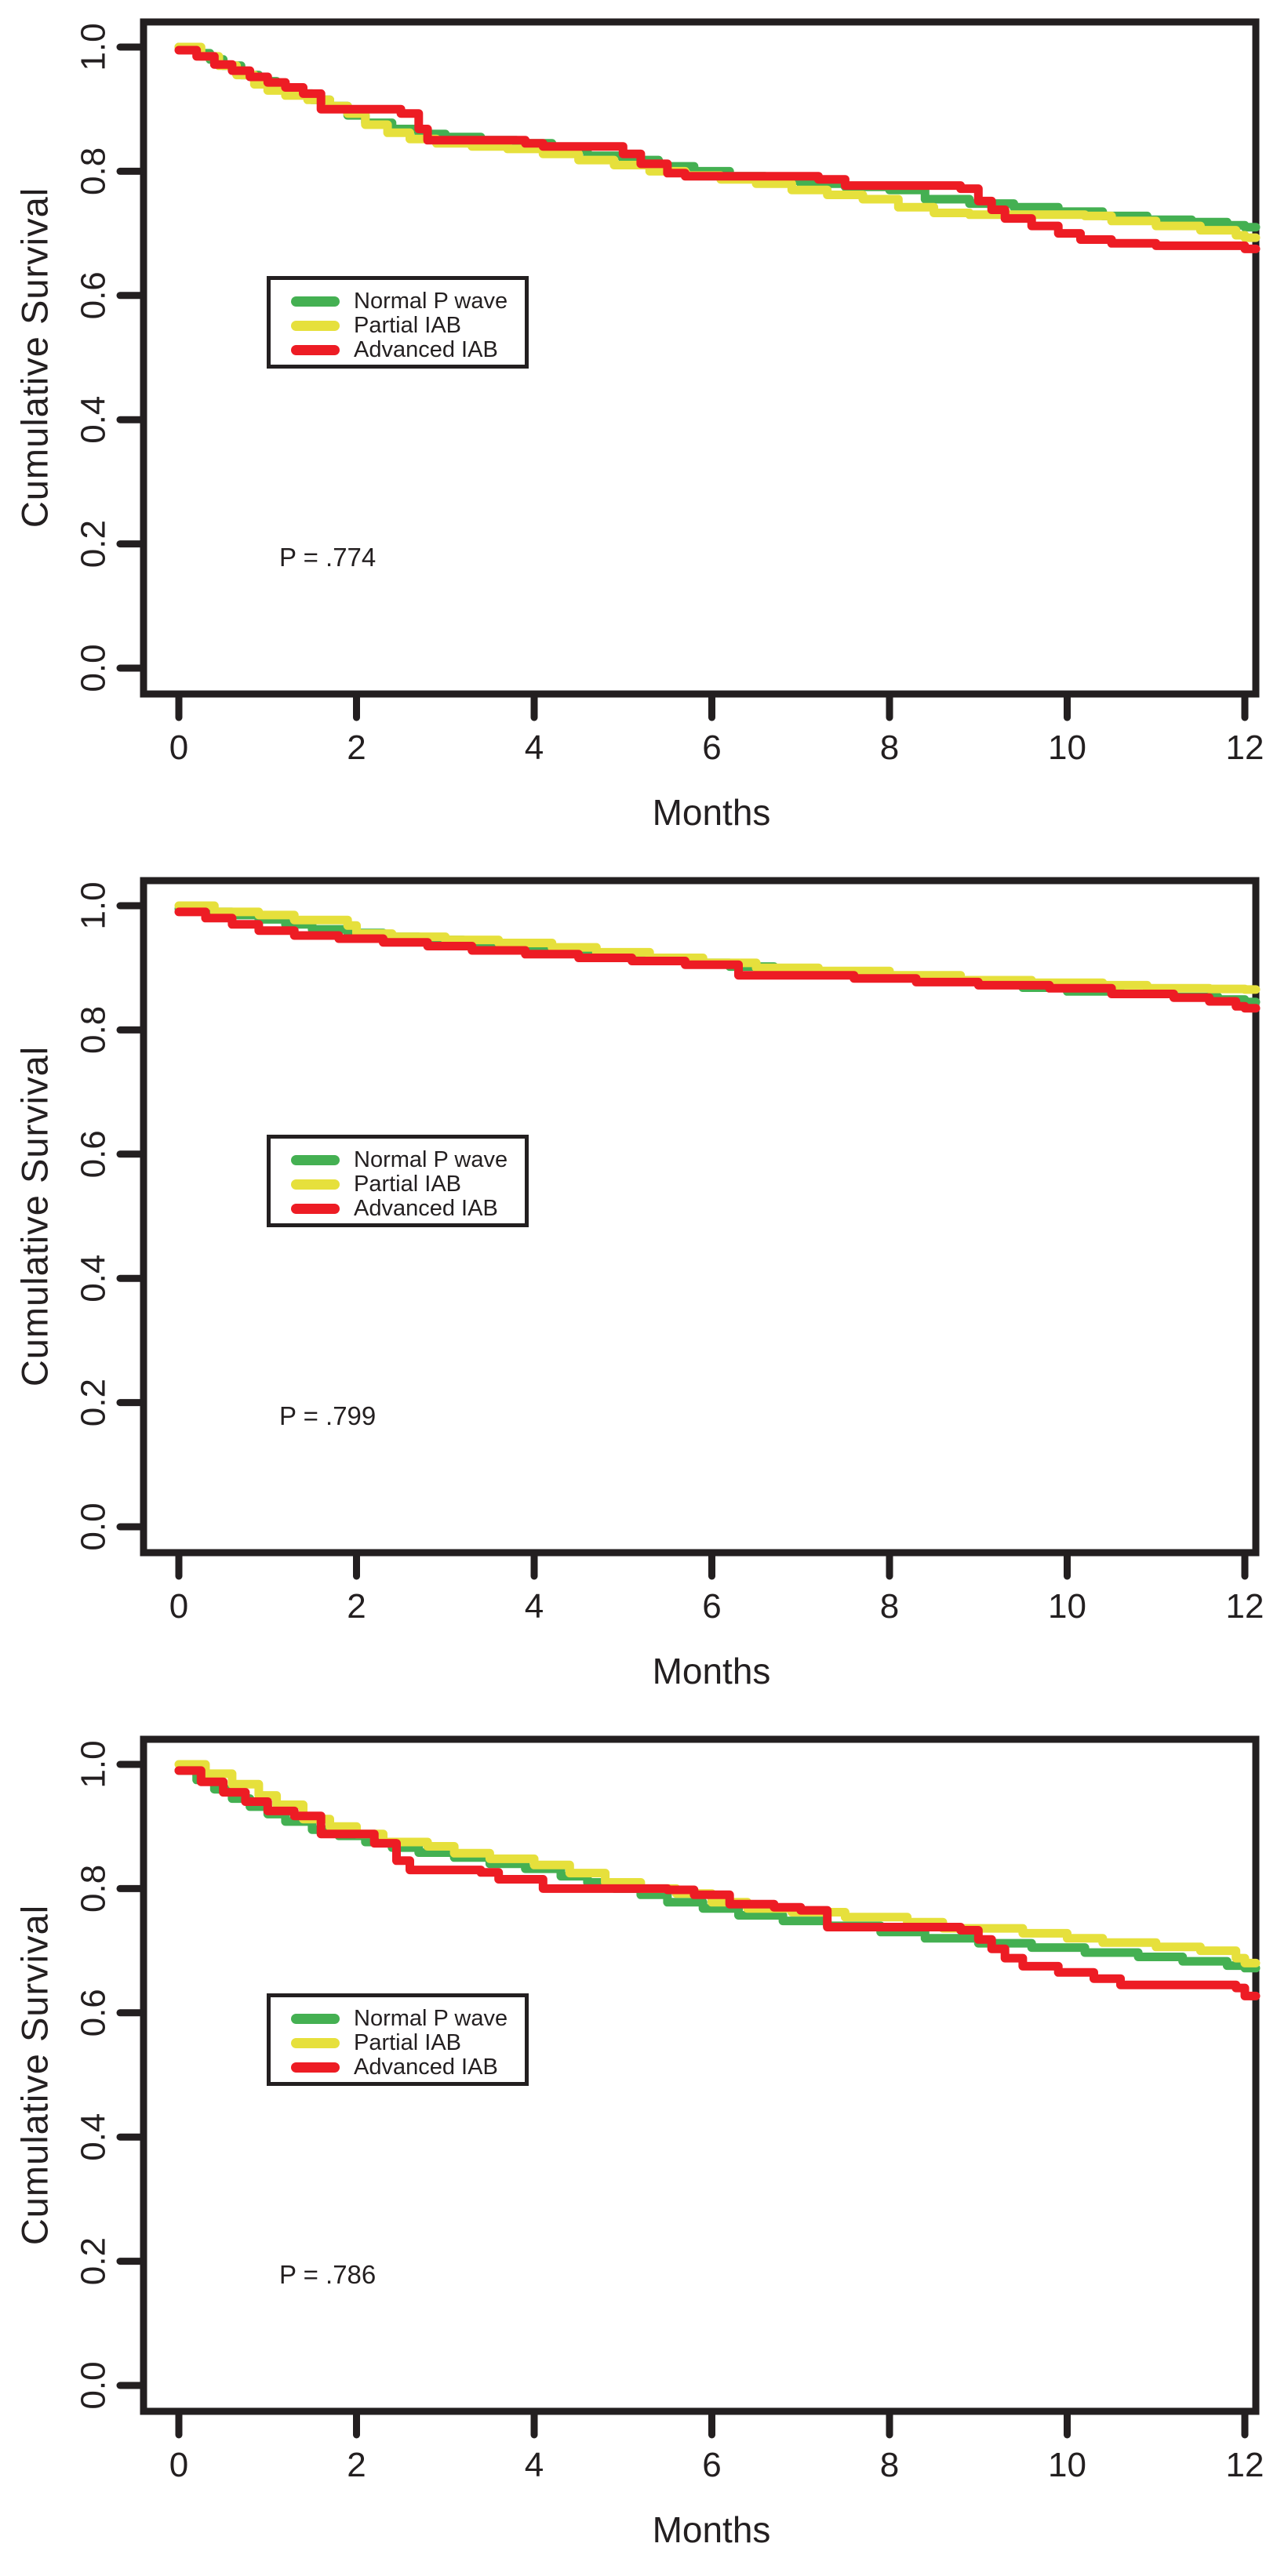 The image size is (1277, 2576). I want to click on p-value-label: P = .774, so click(328, 557).